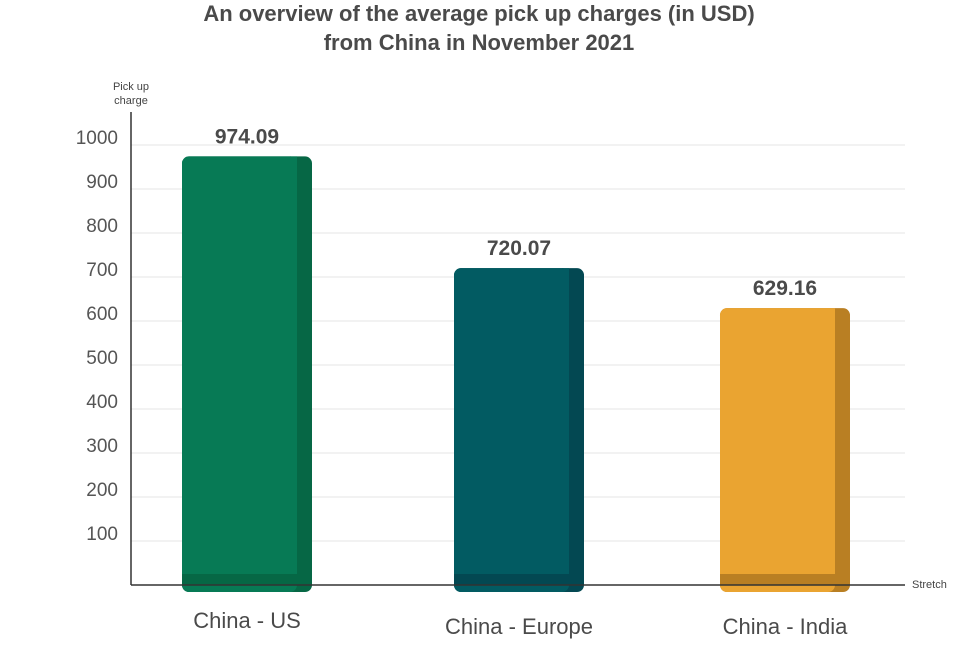  Describe the element at coordinates (102, 490) in the screenshot. I see `y-tick-label: 200` at that location.